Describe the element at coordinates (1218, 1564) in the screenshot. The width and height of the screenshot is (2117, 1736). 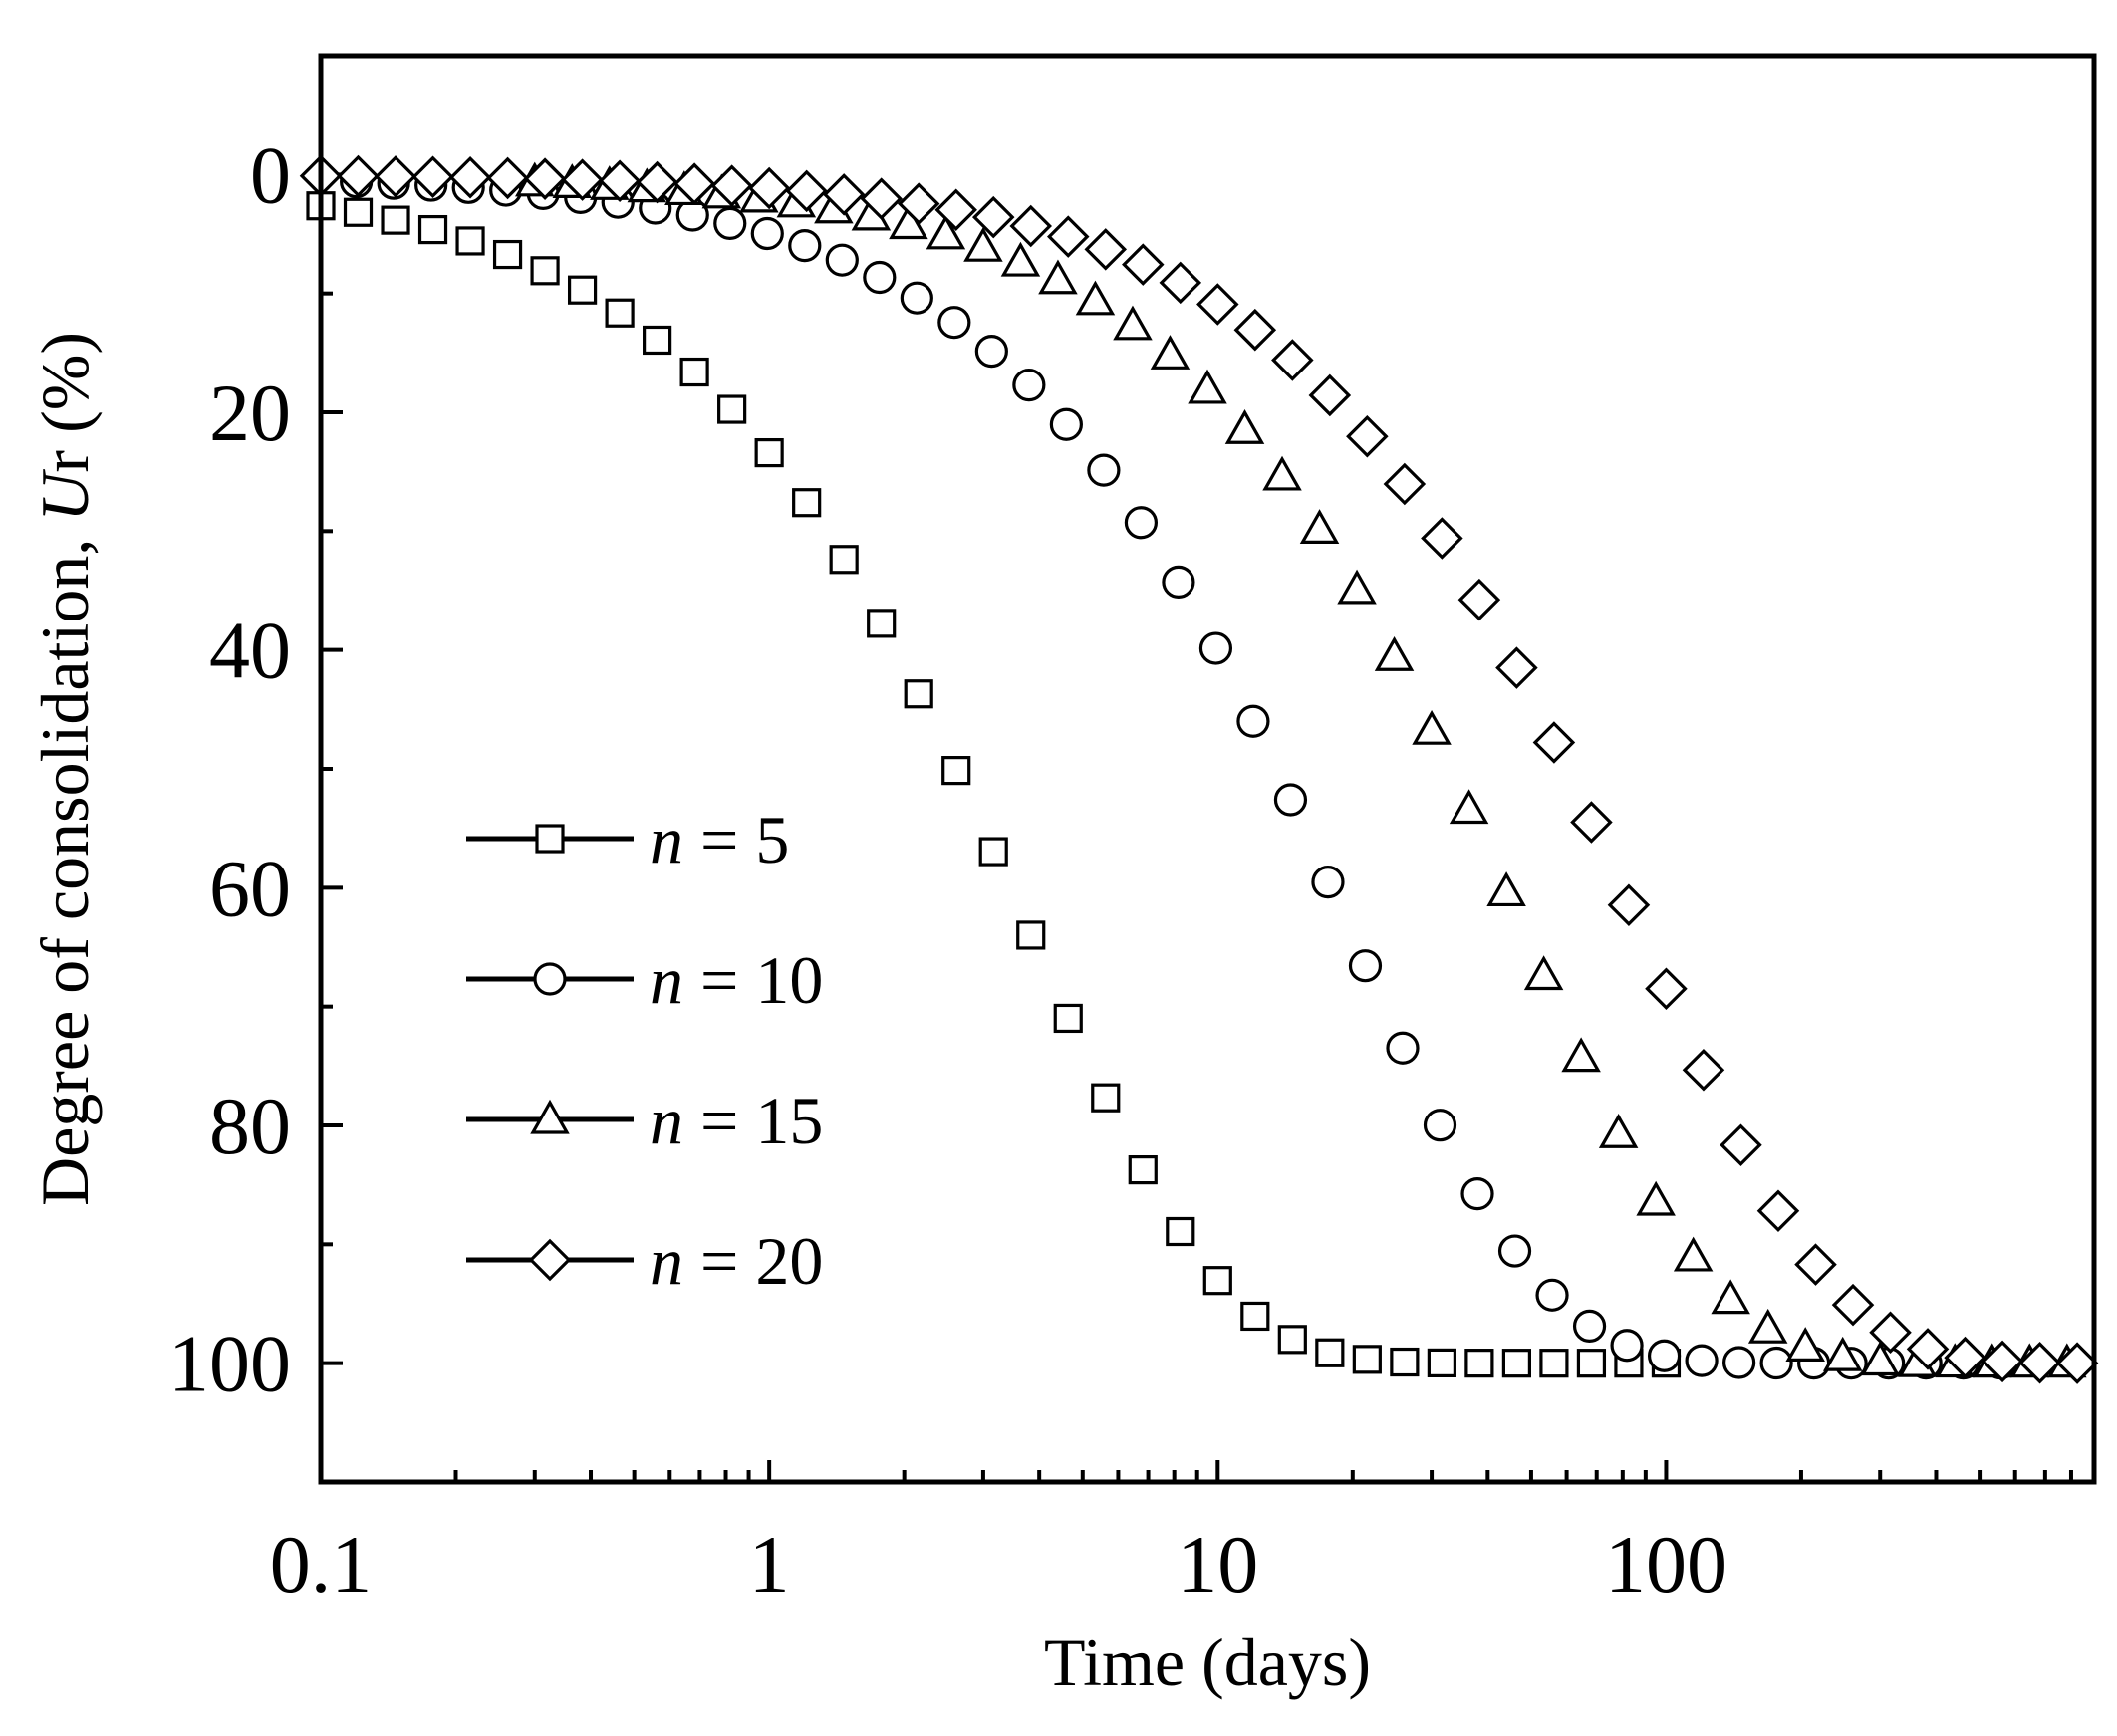
I see `x-tick-label: 10` at that location.